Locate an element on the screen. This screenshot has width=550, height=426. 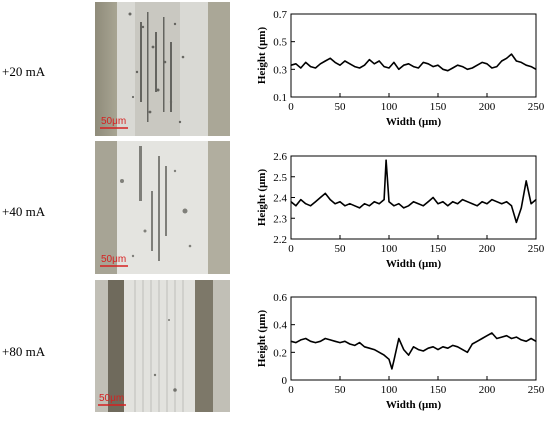
plot-frame is located at coordinates (413, 338).